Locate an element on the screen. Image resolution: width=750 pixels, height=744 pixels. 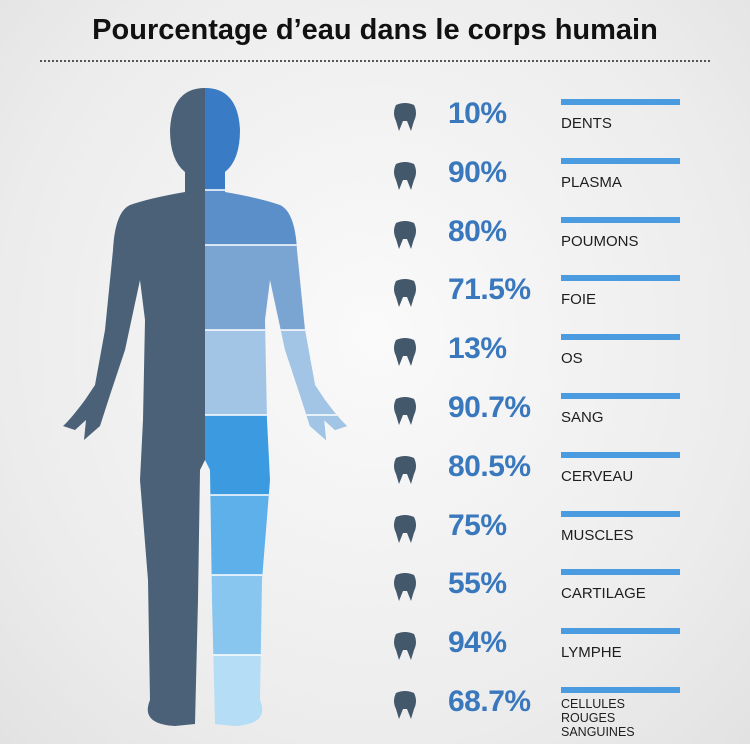
percent: 68.7% is located at coordinates (489, 701).